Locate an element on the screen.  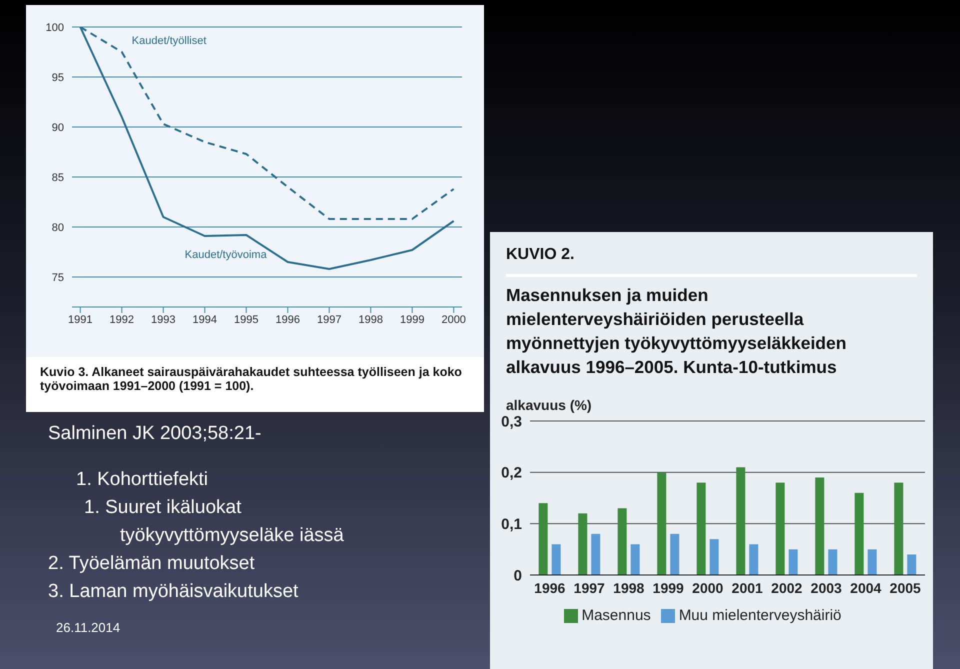
x-tick-label: 1993 is located at coordinates (163, 320).